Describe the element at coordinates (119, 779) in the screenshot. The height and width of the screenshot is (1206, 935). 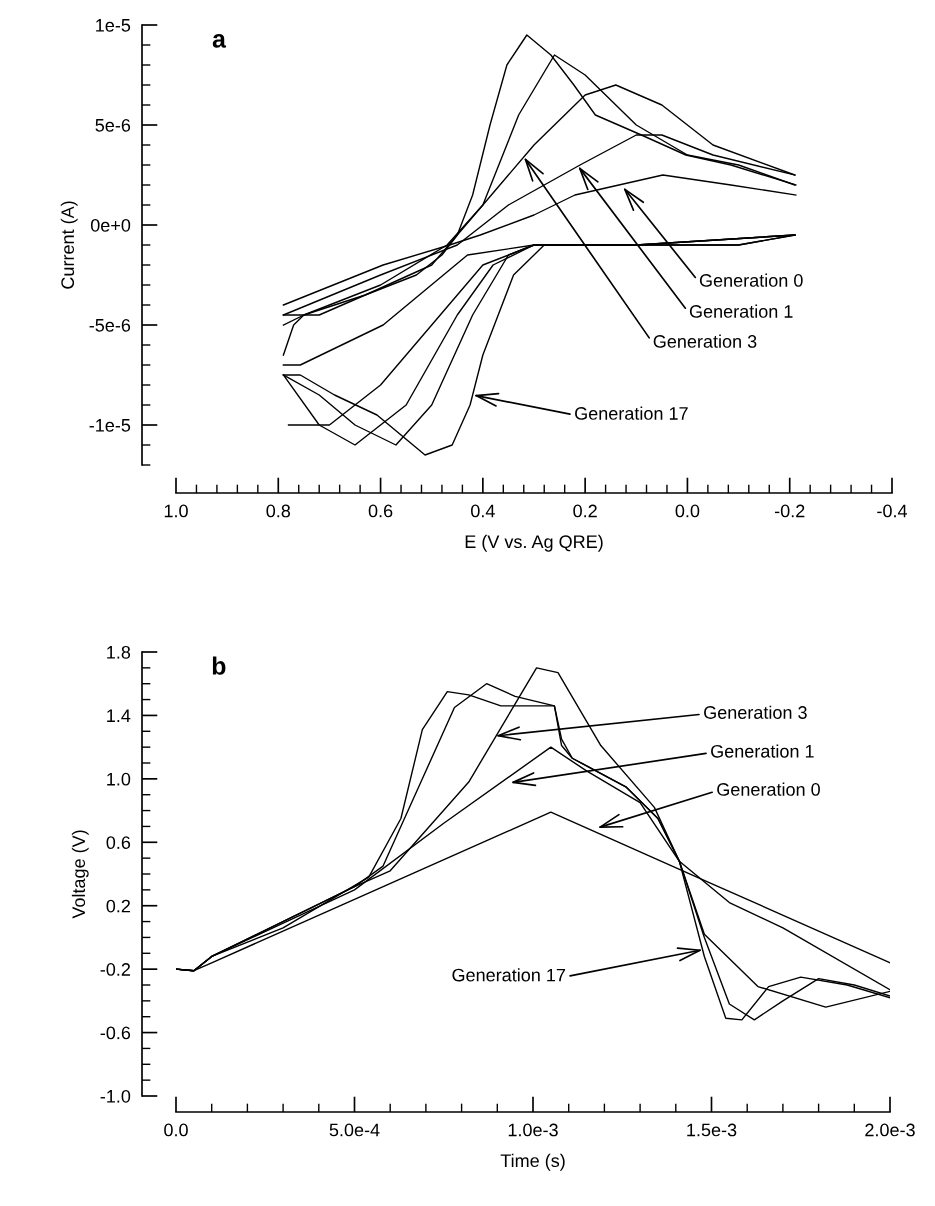
I see `y-tick-label: 1.0` at that location.